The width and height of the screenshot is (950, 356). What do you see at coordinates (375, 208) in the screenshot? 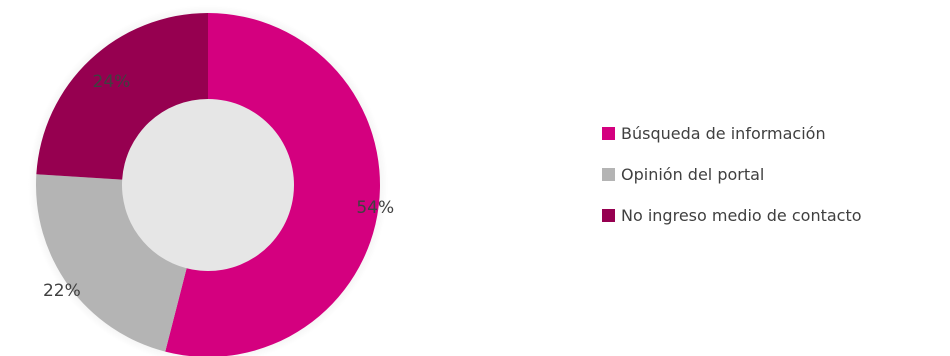
I see `data-label-busqueda: 54%` at bounding box center [375, 208].